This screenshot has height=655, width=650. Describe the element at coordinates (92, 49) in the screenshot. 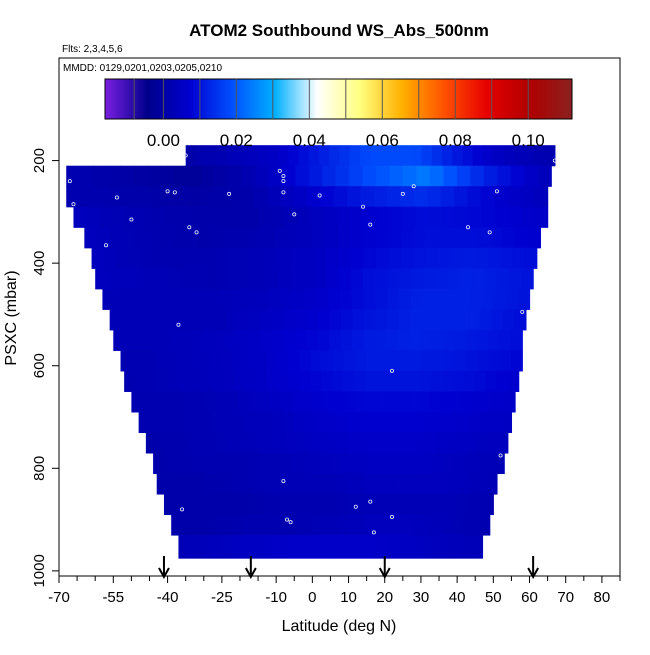

I see `flights-note: Flts: 2,3,4,5,6` at that location.